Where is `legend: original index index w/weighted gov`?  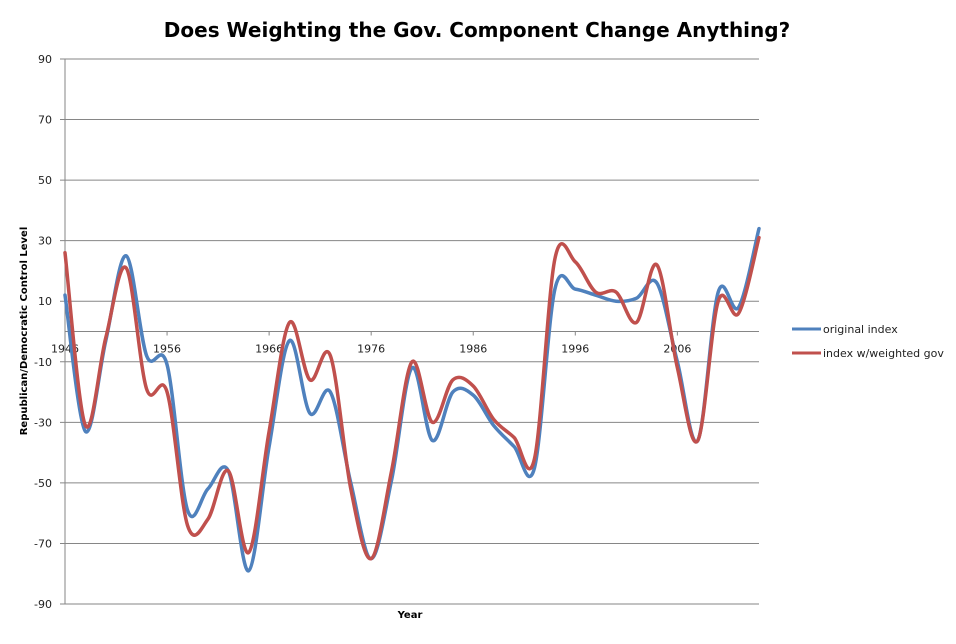 legend: original index index w/weighted gov is located at coordinates (868, 341).